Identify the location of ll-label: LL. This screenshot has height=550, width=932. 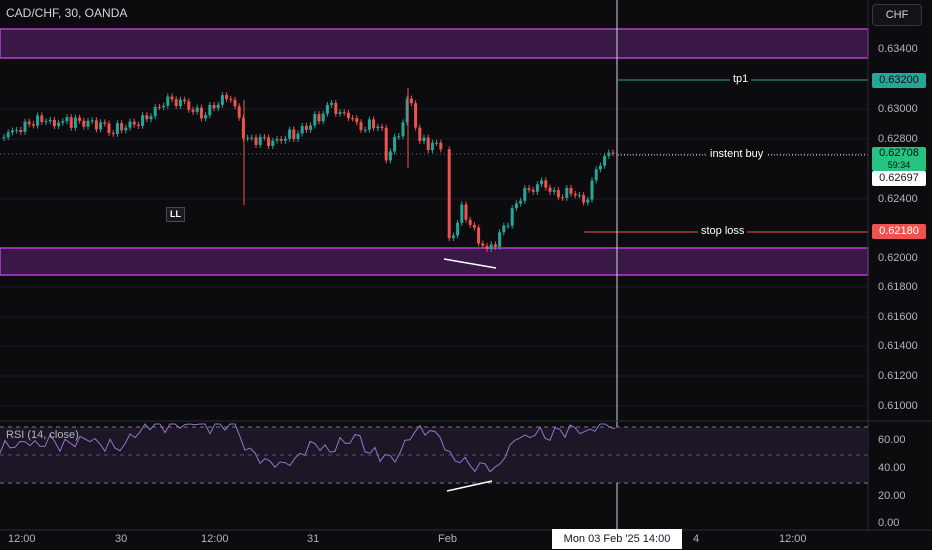
(175, 214).